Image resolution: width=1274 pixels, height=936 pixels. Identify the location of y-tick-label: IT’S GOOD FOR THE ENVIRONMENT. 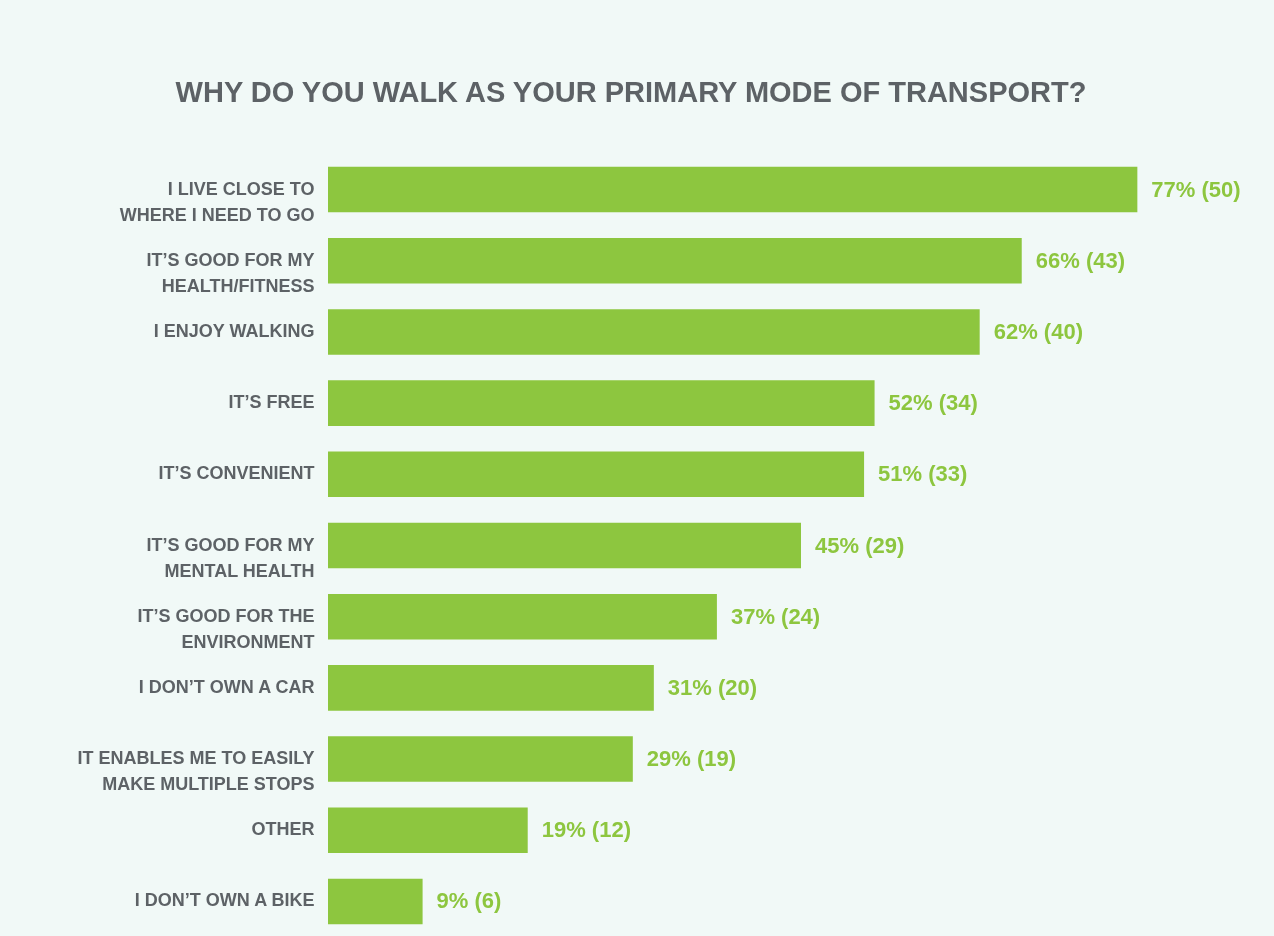
(226, 628).